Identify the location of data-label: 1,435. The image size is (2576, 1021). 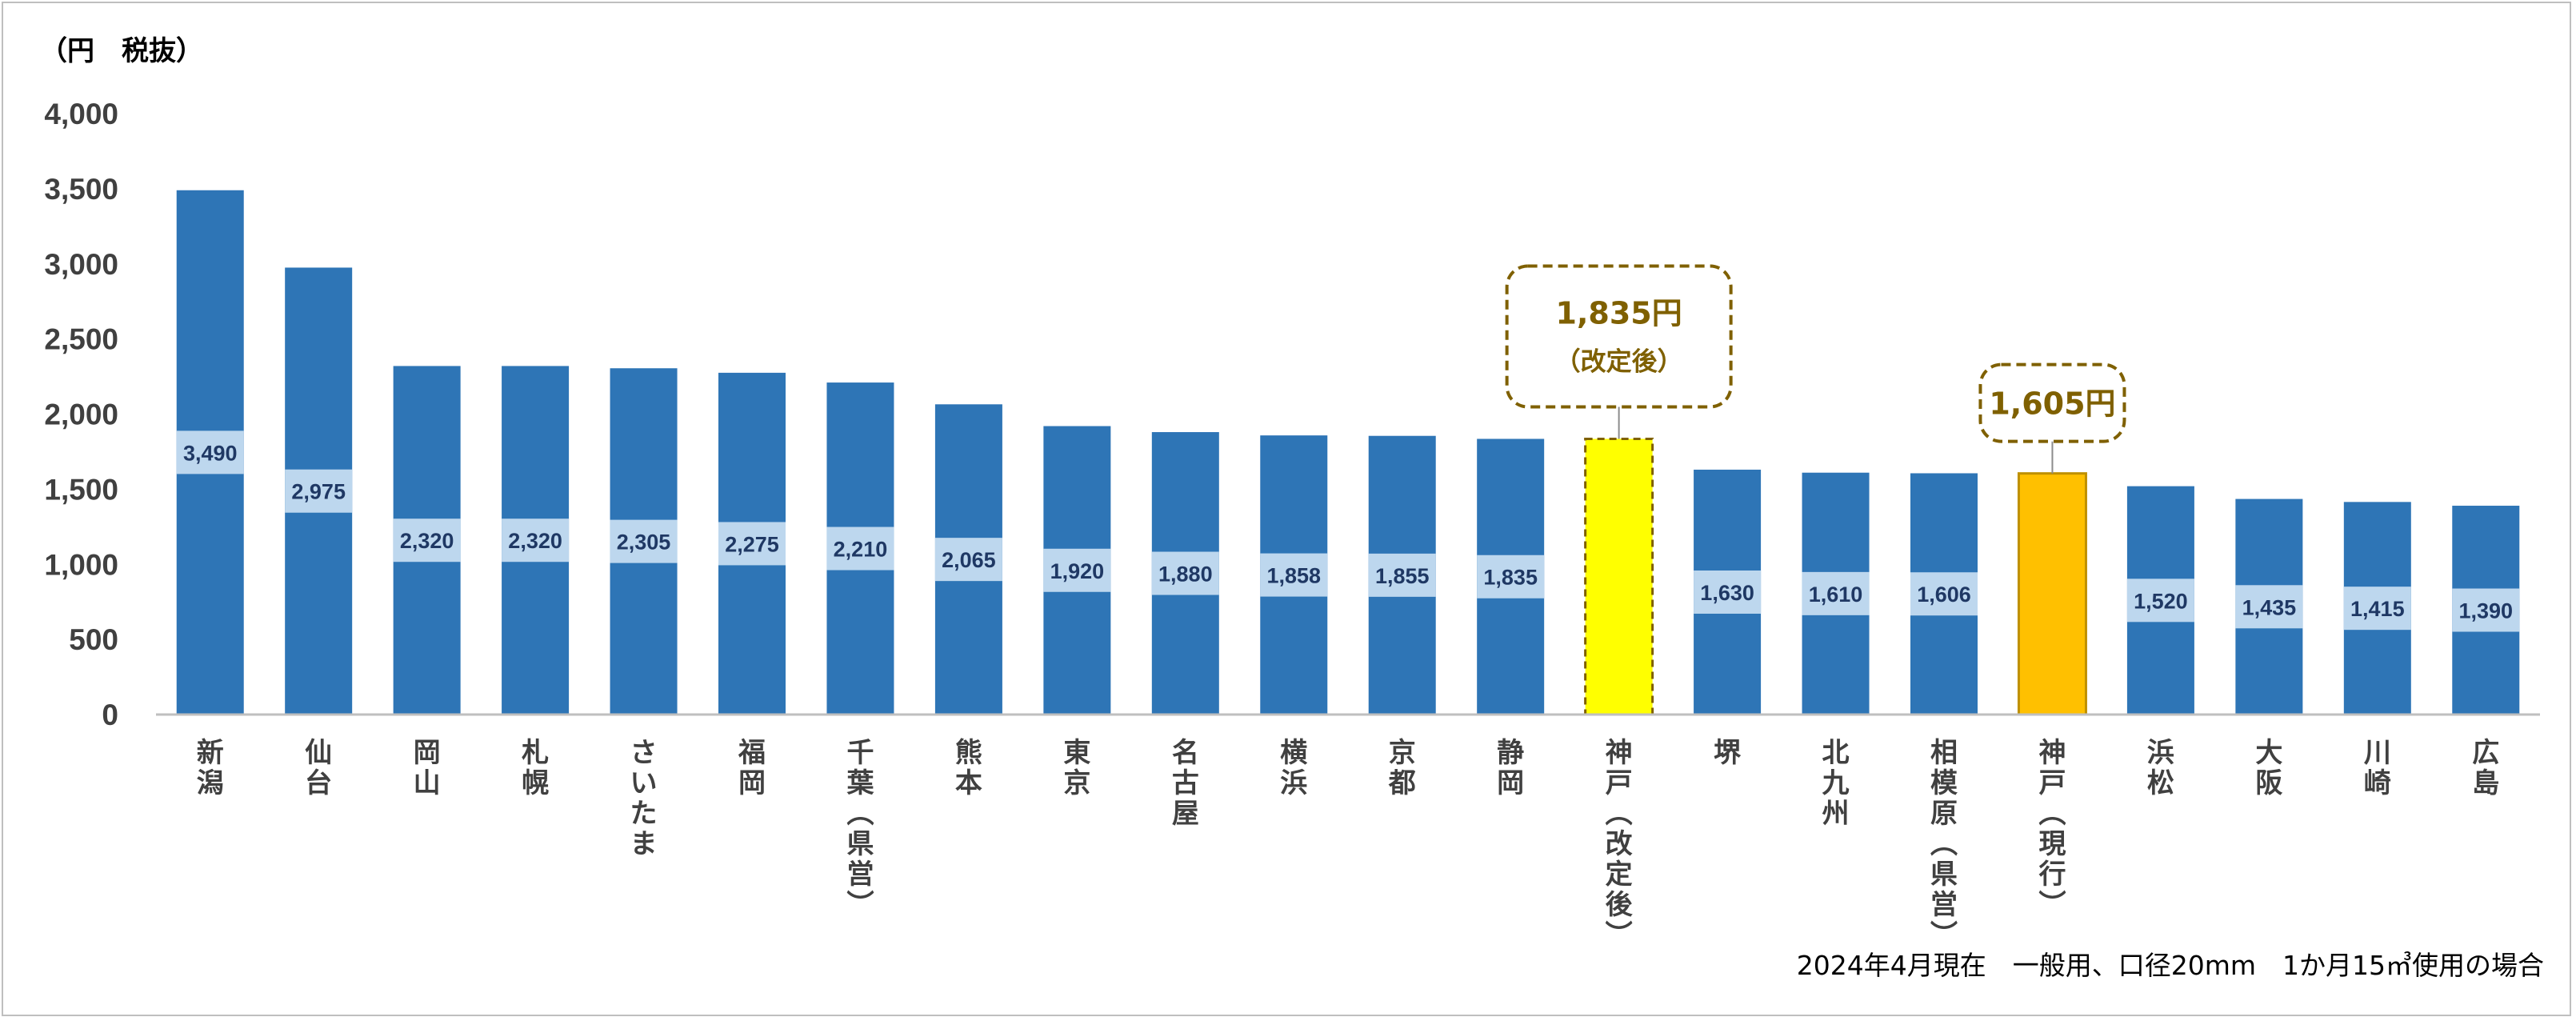
(2269, 607).